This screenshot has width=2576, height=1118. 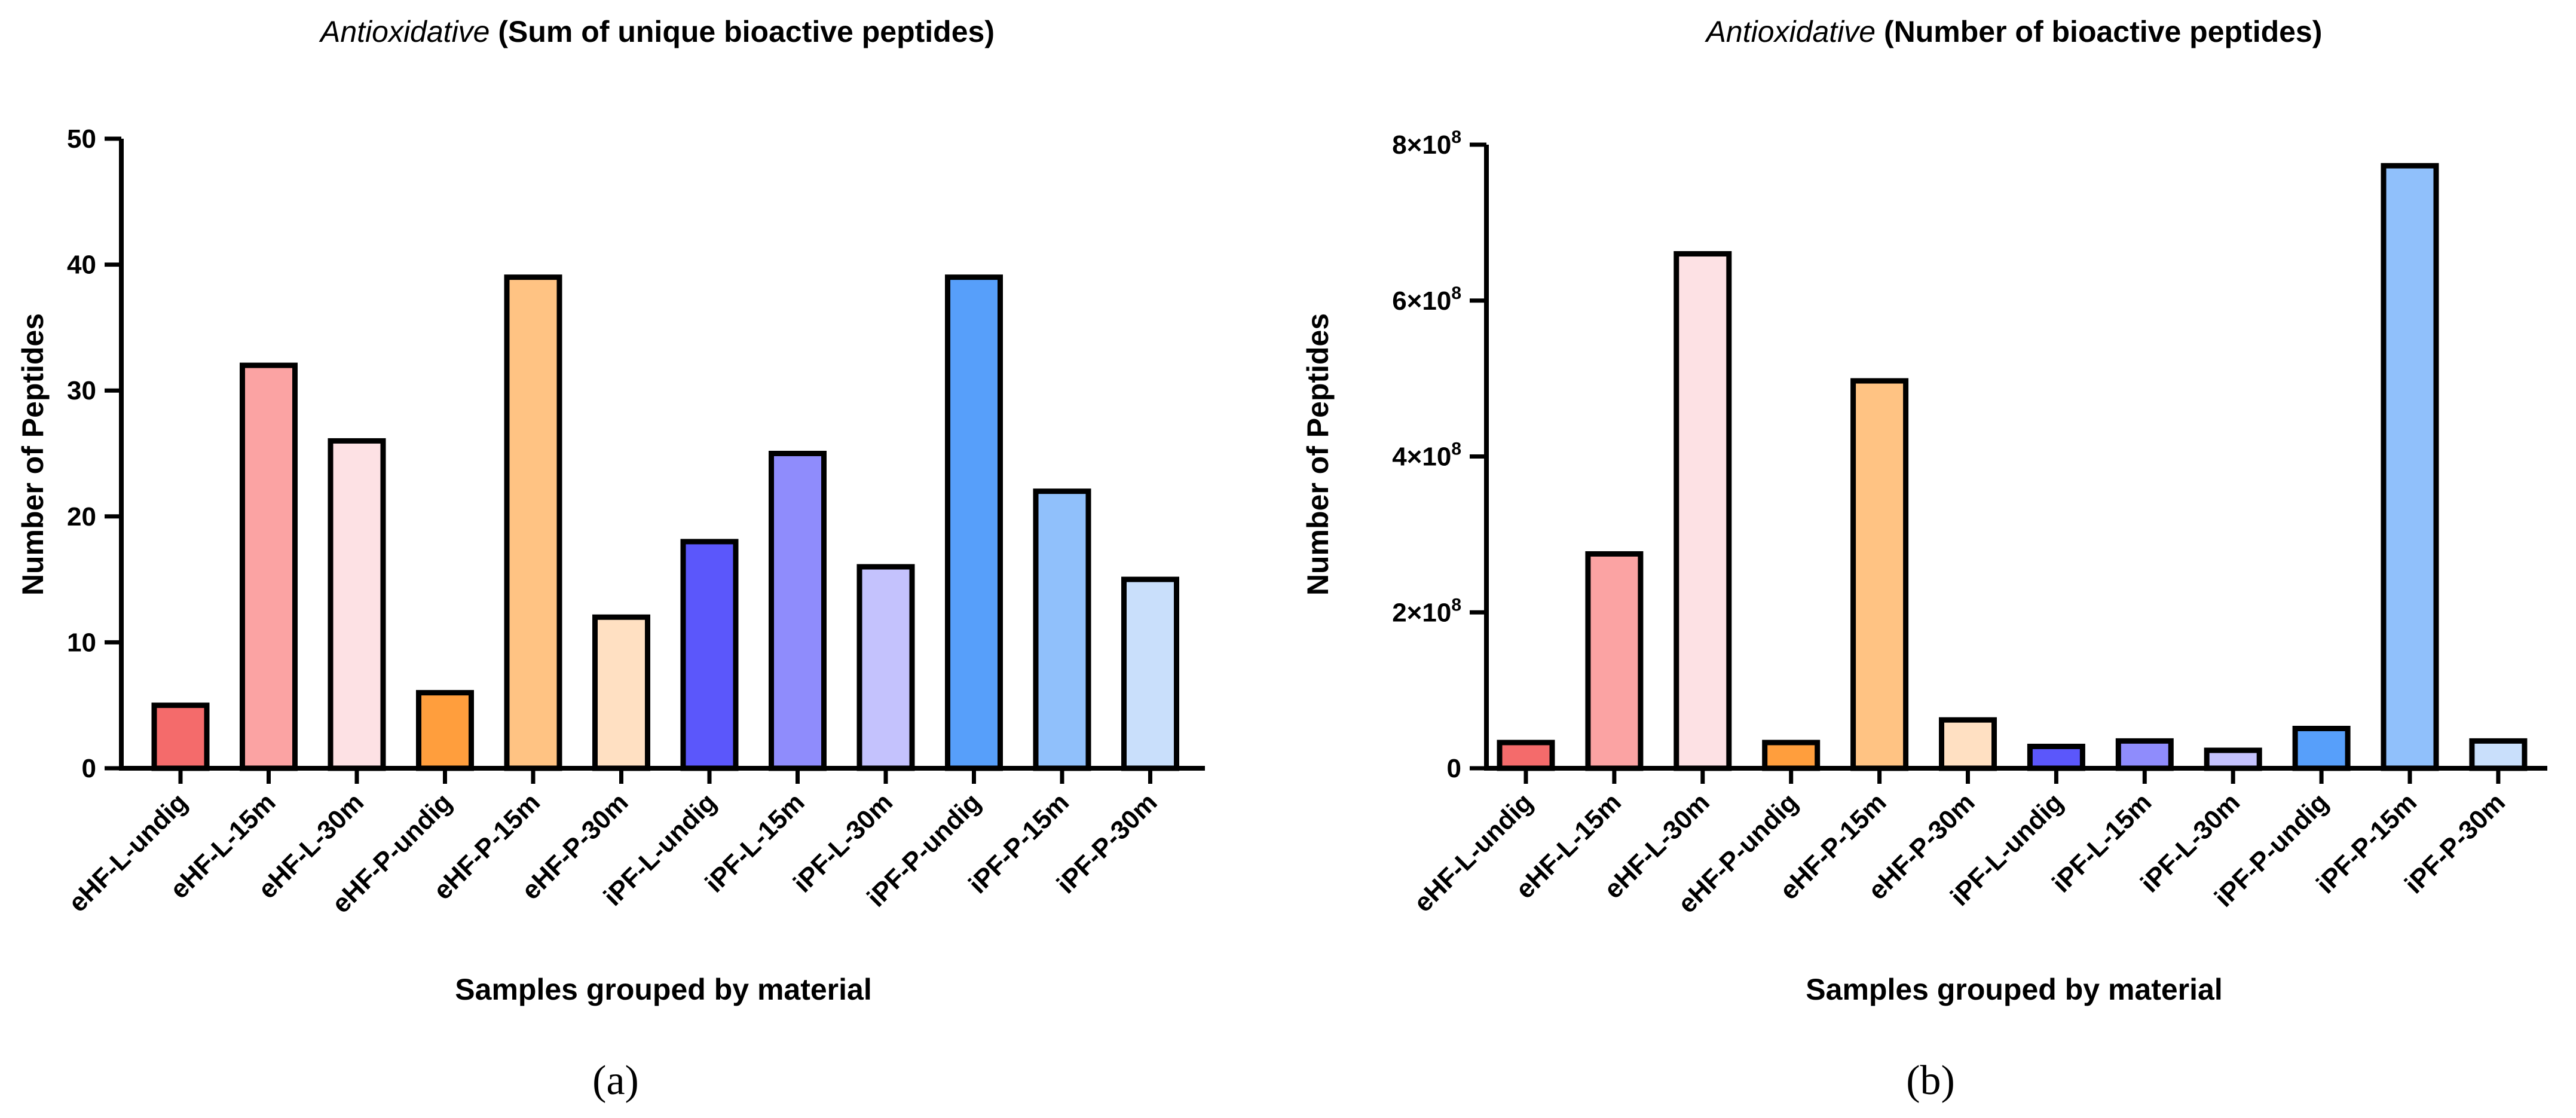 What do you see at coordinates (128, 853) in the screenshot?
I see `chart-a-category-label: eHF-L-undig` at bounding box center [128, 853].